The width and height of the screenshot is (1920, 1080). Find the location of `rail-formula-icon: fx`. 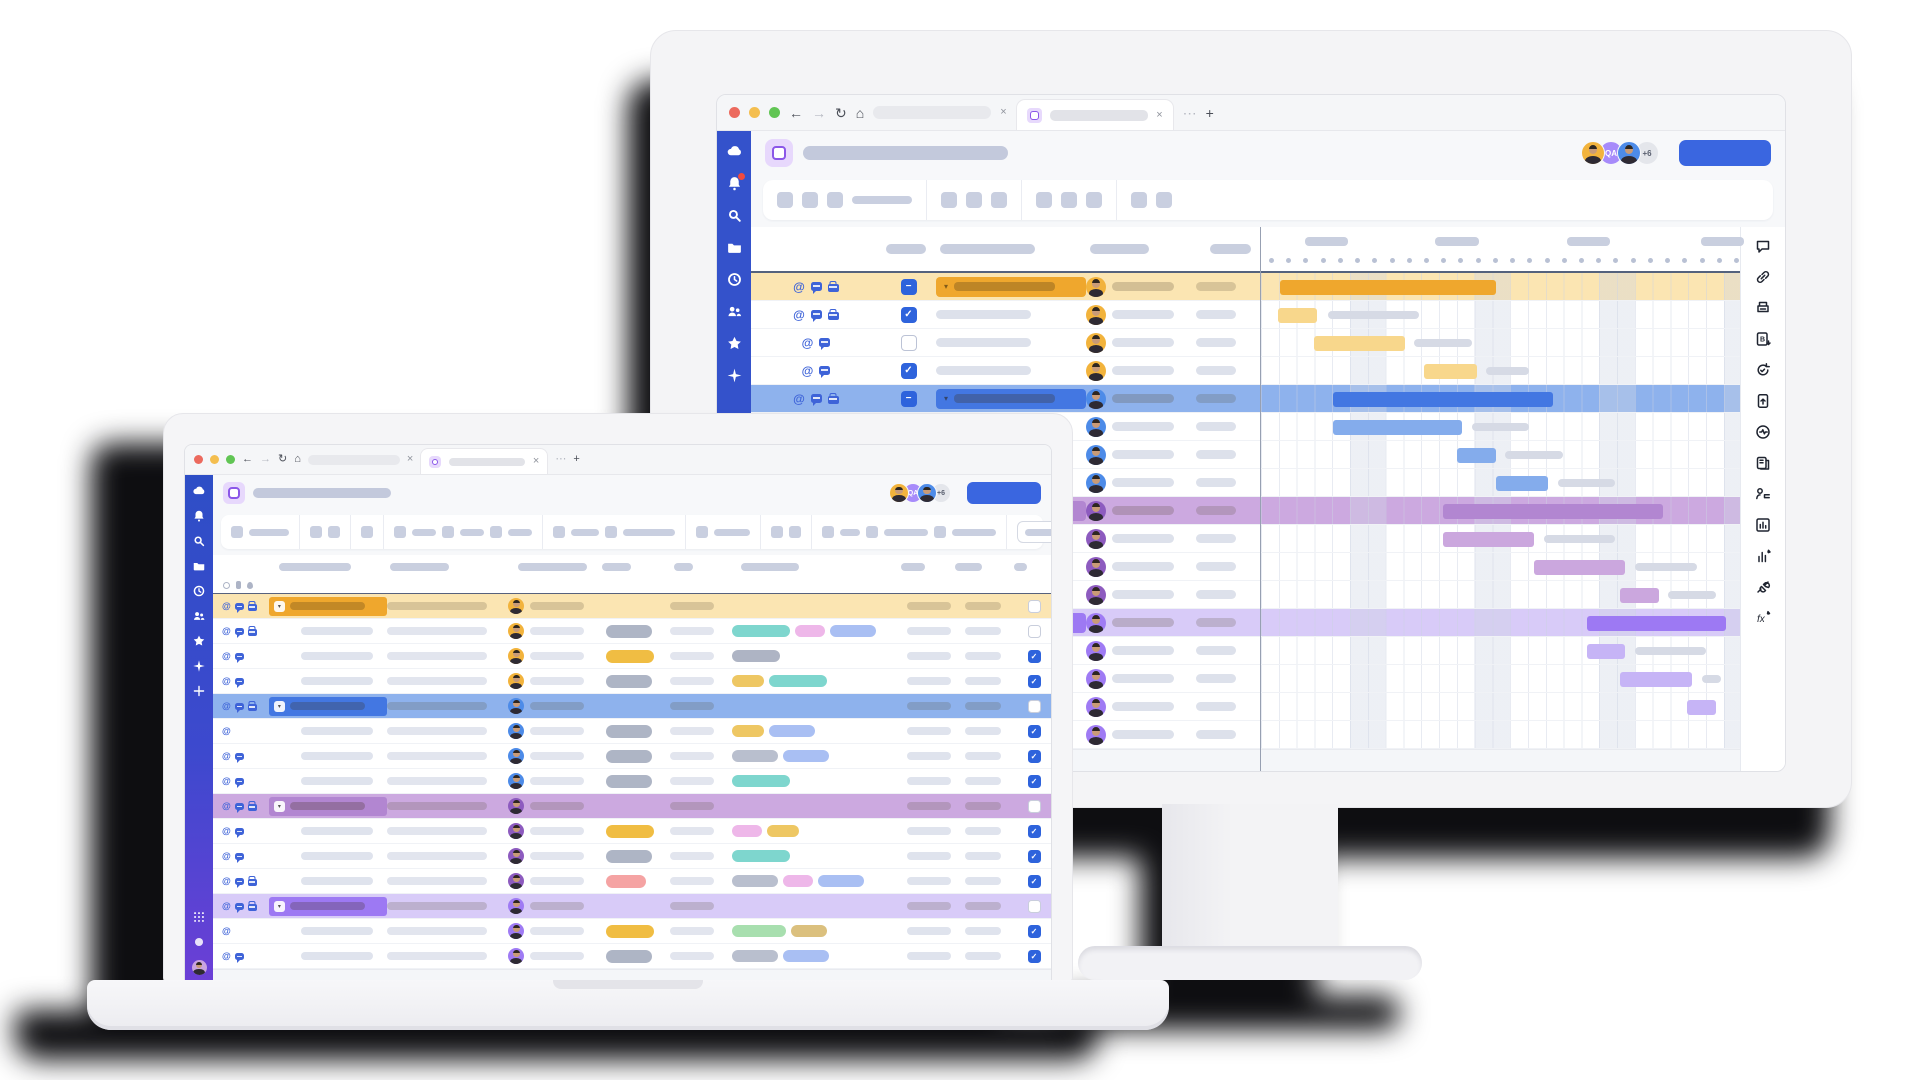

rail-formula-icon: fx is located at coordinates (1763, 618).